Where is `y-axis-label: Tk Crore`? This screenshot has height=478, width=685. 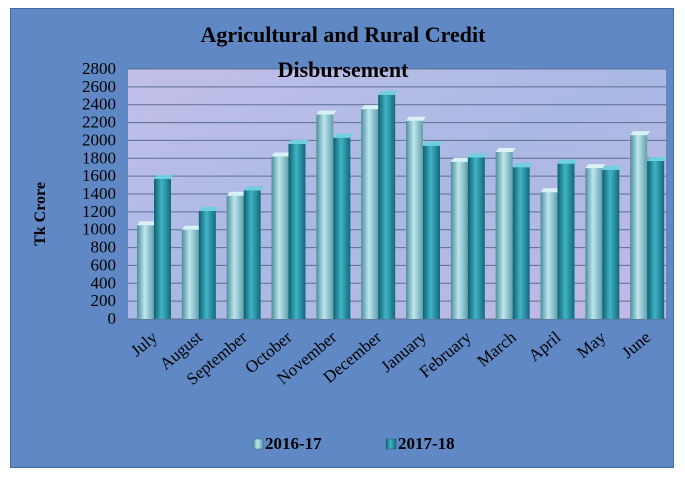
y-axis-label: Tk Crore is located at coordinates (40, 214).